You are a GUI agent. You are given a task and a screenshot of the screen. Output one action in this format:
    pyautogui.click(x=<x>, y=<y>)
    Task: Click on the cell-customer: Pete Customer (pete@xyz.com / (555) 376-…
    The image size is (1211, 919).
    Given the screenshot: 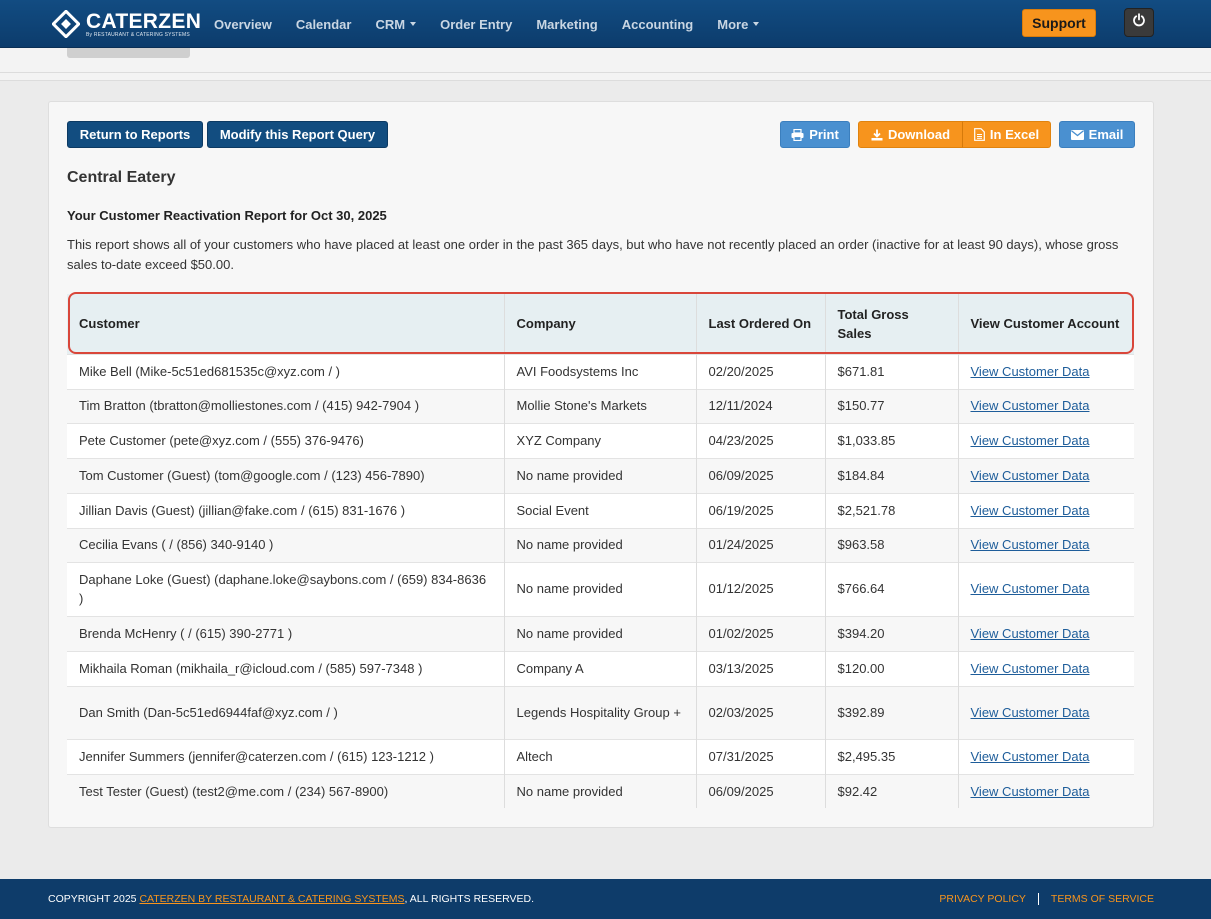 What is the action you would take?
    pyautogui.click(x=286, y=440)
    